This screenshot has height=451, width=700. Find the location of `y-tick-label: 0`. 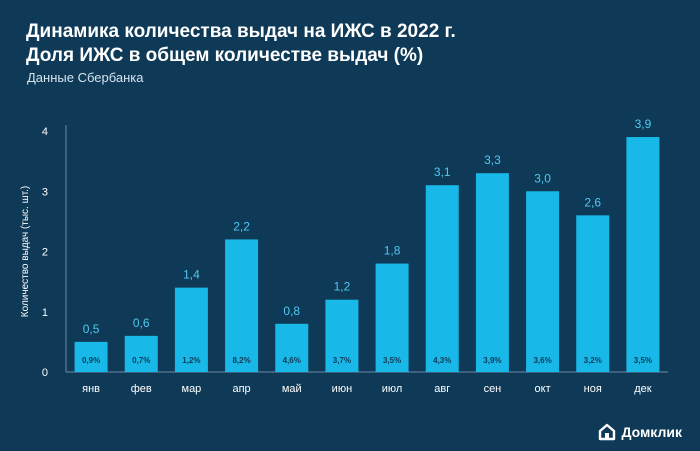

y-tick-label: 0 is located at coordinates (45, 373).